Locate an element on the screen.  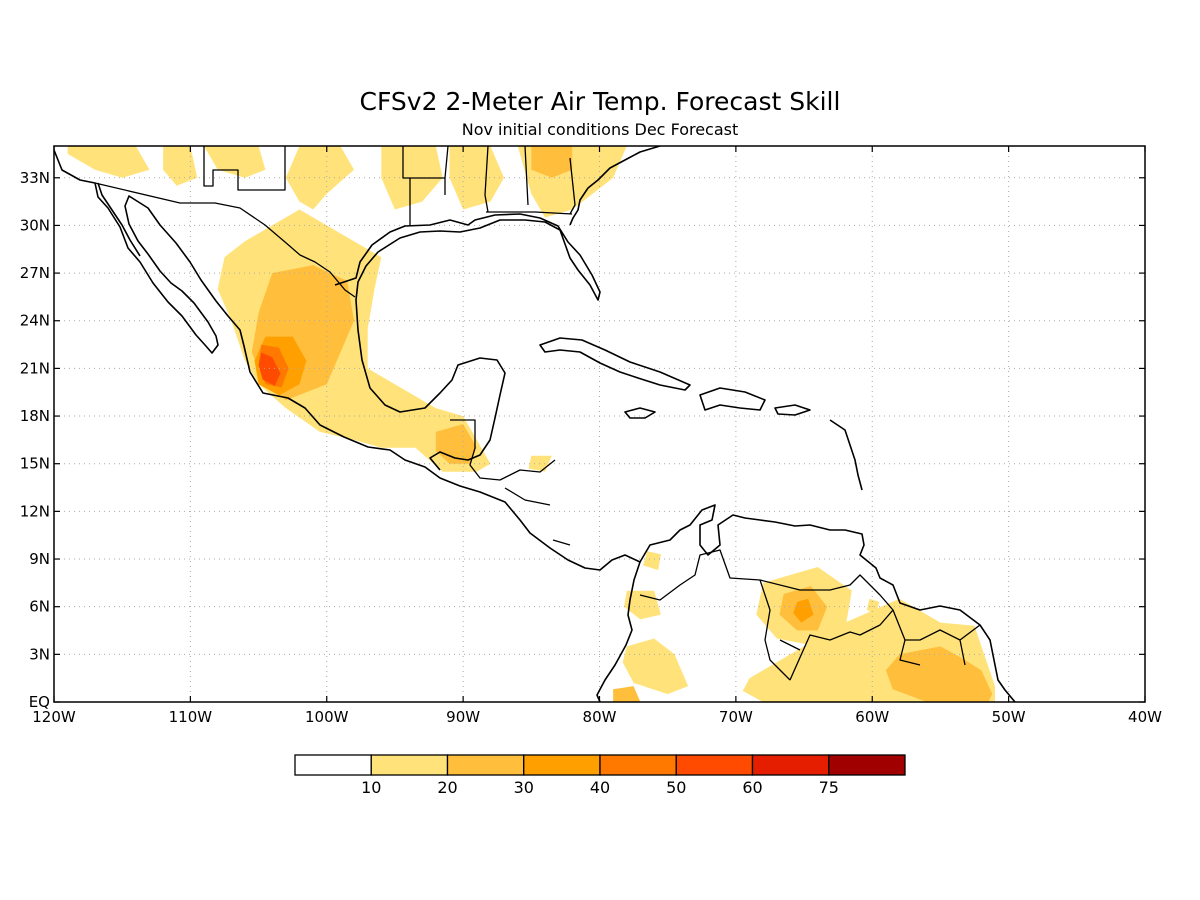
lon-tick-label: 100W is located at coordinates (327, 717).